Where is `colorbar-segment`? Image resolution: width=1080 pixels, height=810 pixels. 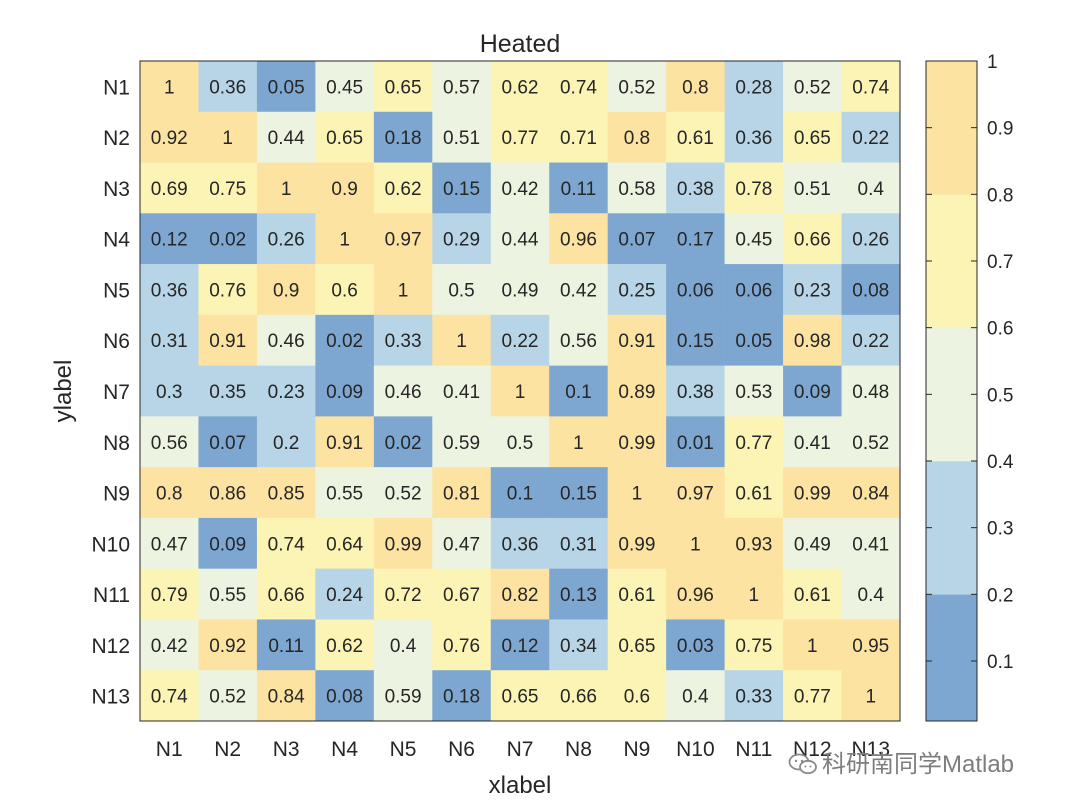 colorbar-segment is located at coordinates (951, 128).